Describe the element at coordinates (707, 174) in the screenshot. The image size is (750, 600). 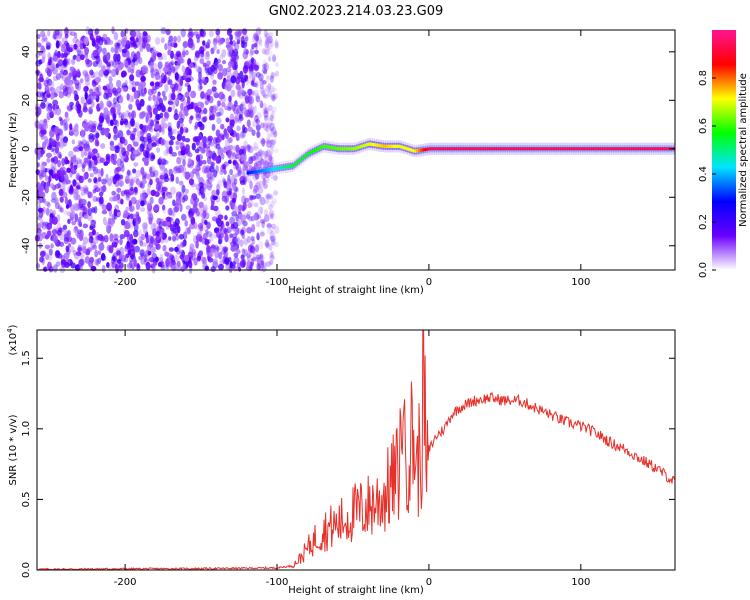
I see `colorbar-ticks: 0.00.20.40.60.8` at that location.